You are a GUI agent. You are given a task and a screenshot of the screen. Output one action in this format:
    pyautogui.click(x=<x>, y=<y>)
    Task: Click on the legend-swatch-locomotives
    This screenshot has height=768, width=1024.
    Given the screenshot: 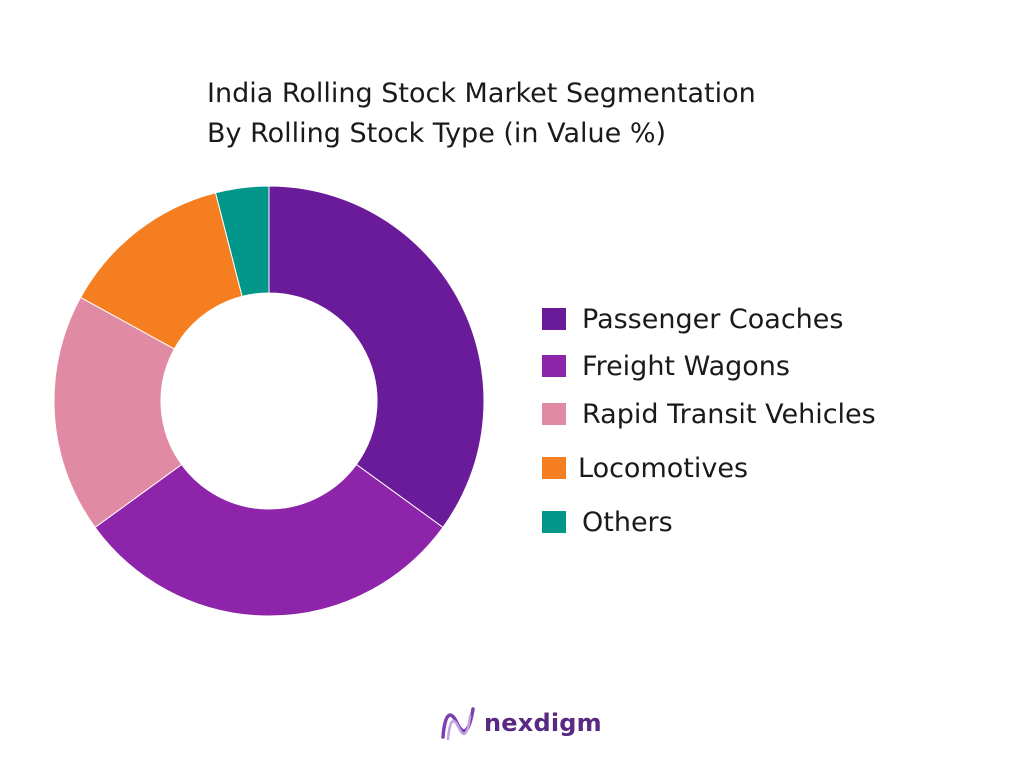 What is the action you would take?
    pyautogui.click(x=554, y=468)
    